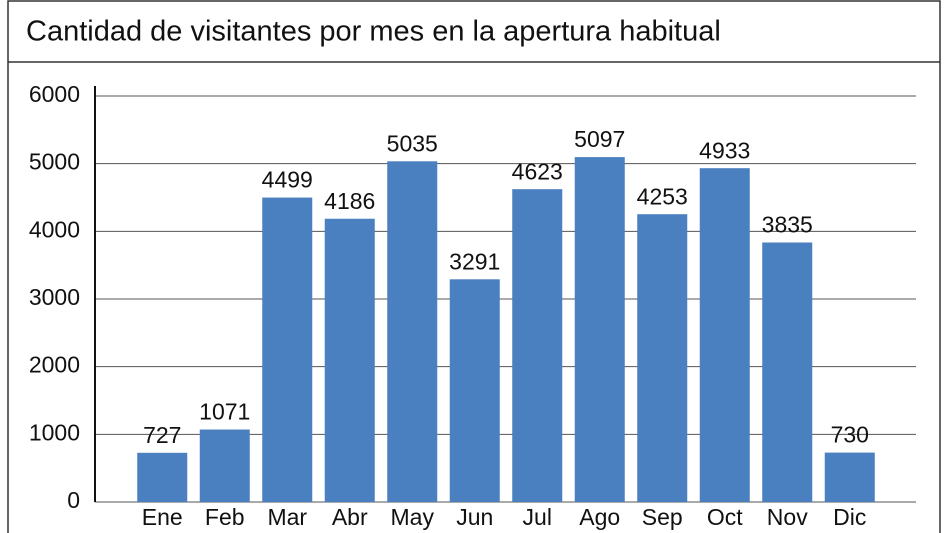  Describe the element at coordinates (849, 517) in the screenshot. I see `x-tick-label: Dic` at that location.